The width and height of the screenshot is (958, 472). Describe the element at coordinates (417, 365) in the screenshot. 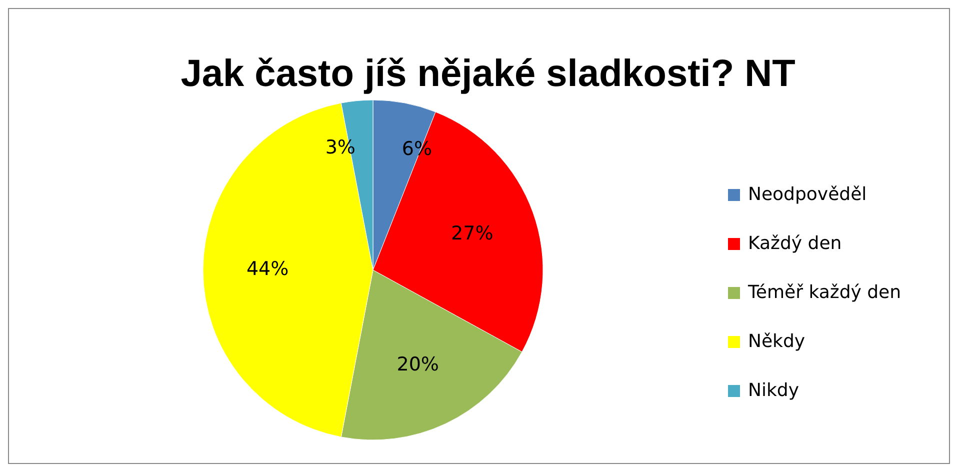

I see `data-label: 20%` at that location.